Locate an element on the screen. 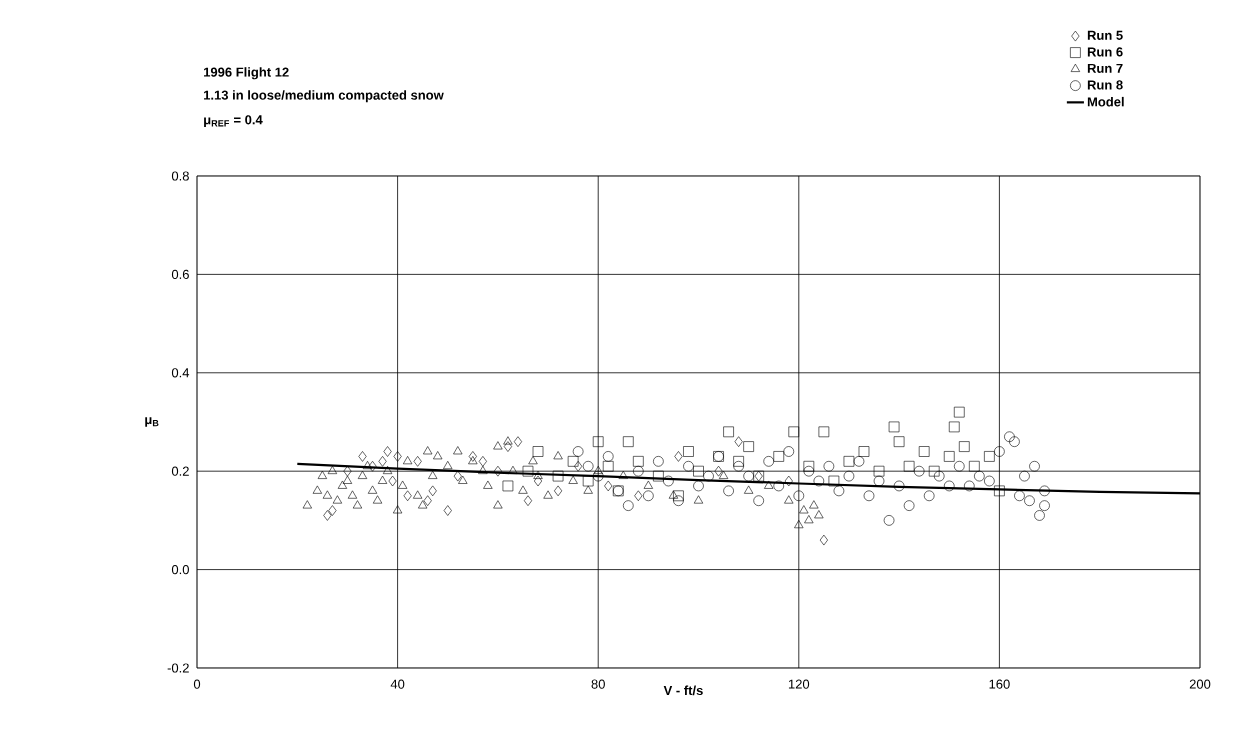 The width and height of the screenshot is (1253, 730). y-tick-label: 0.6 is located at coordinates (180, 274).